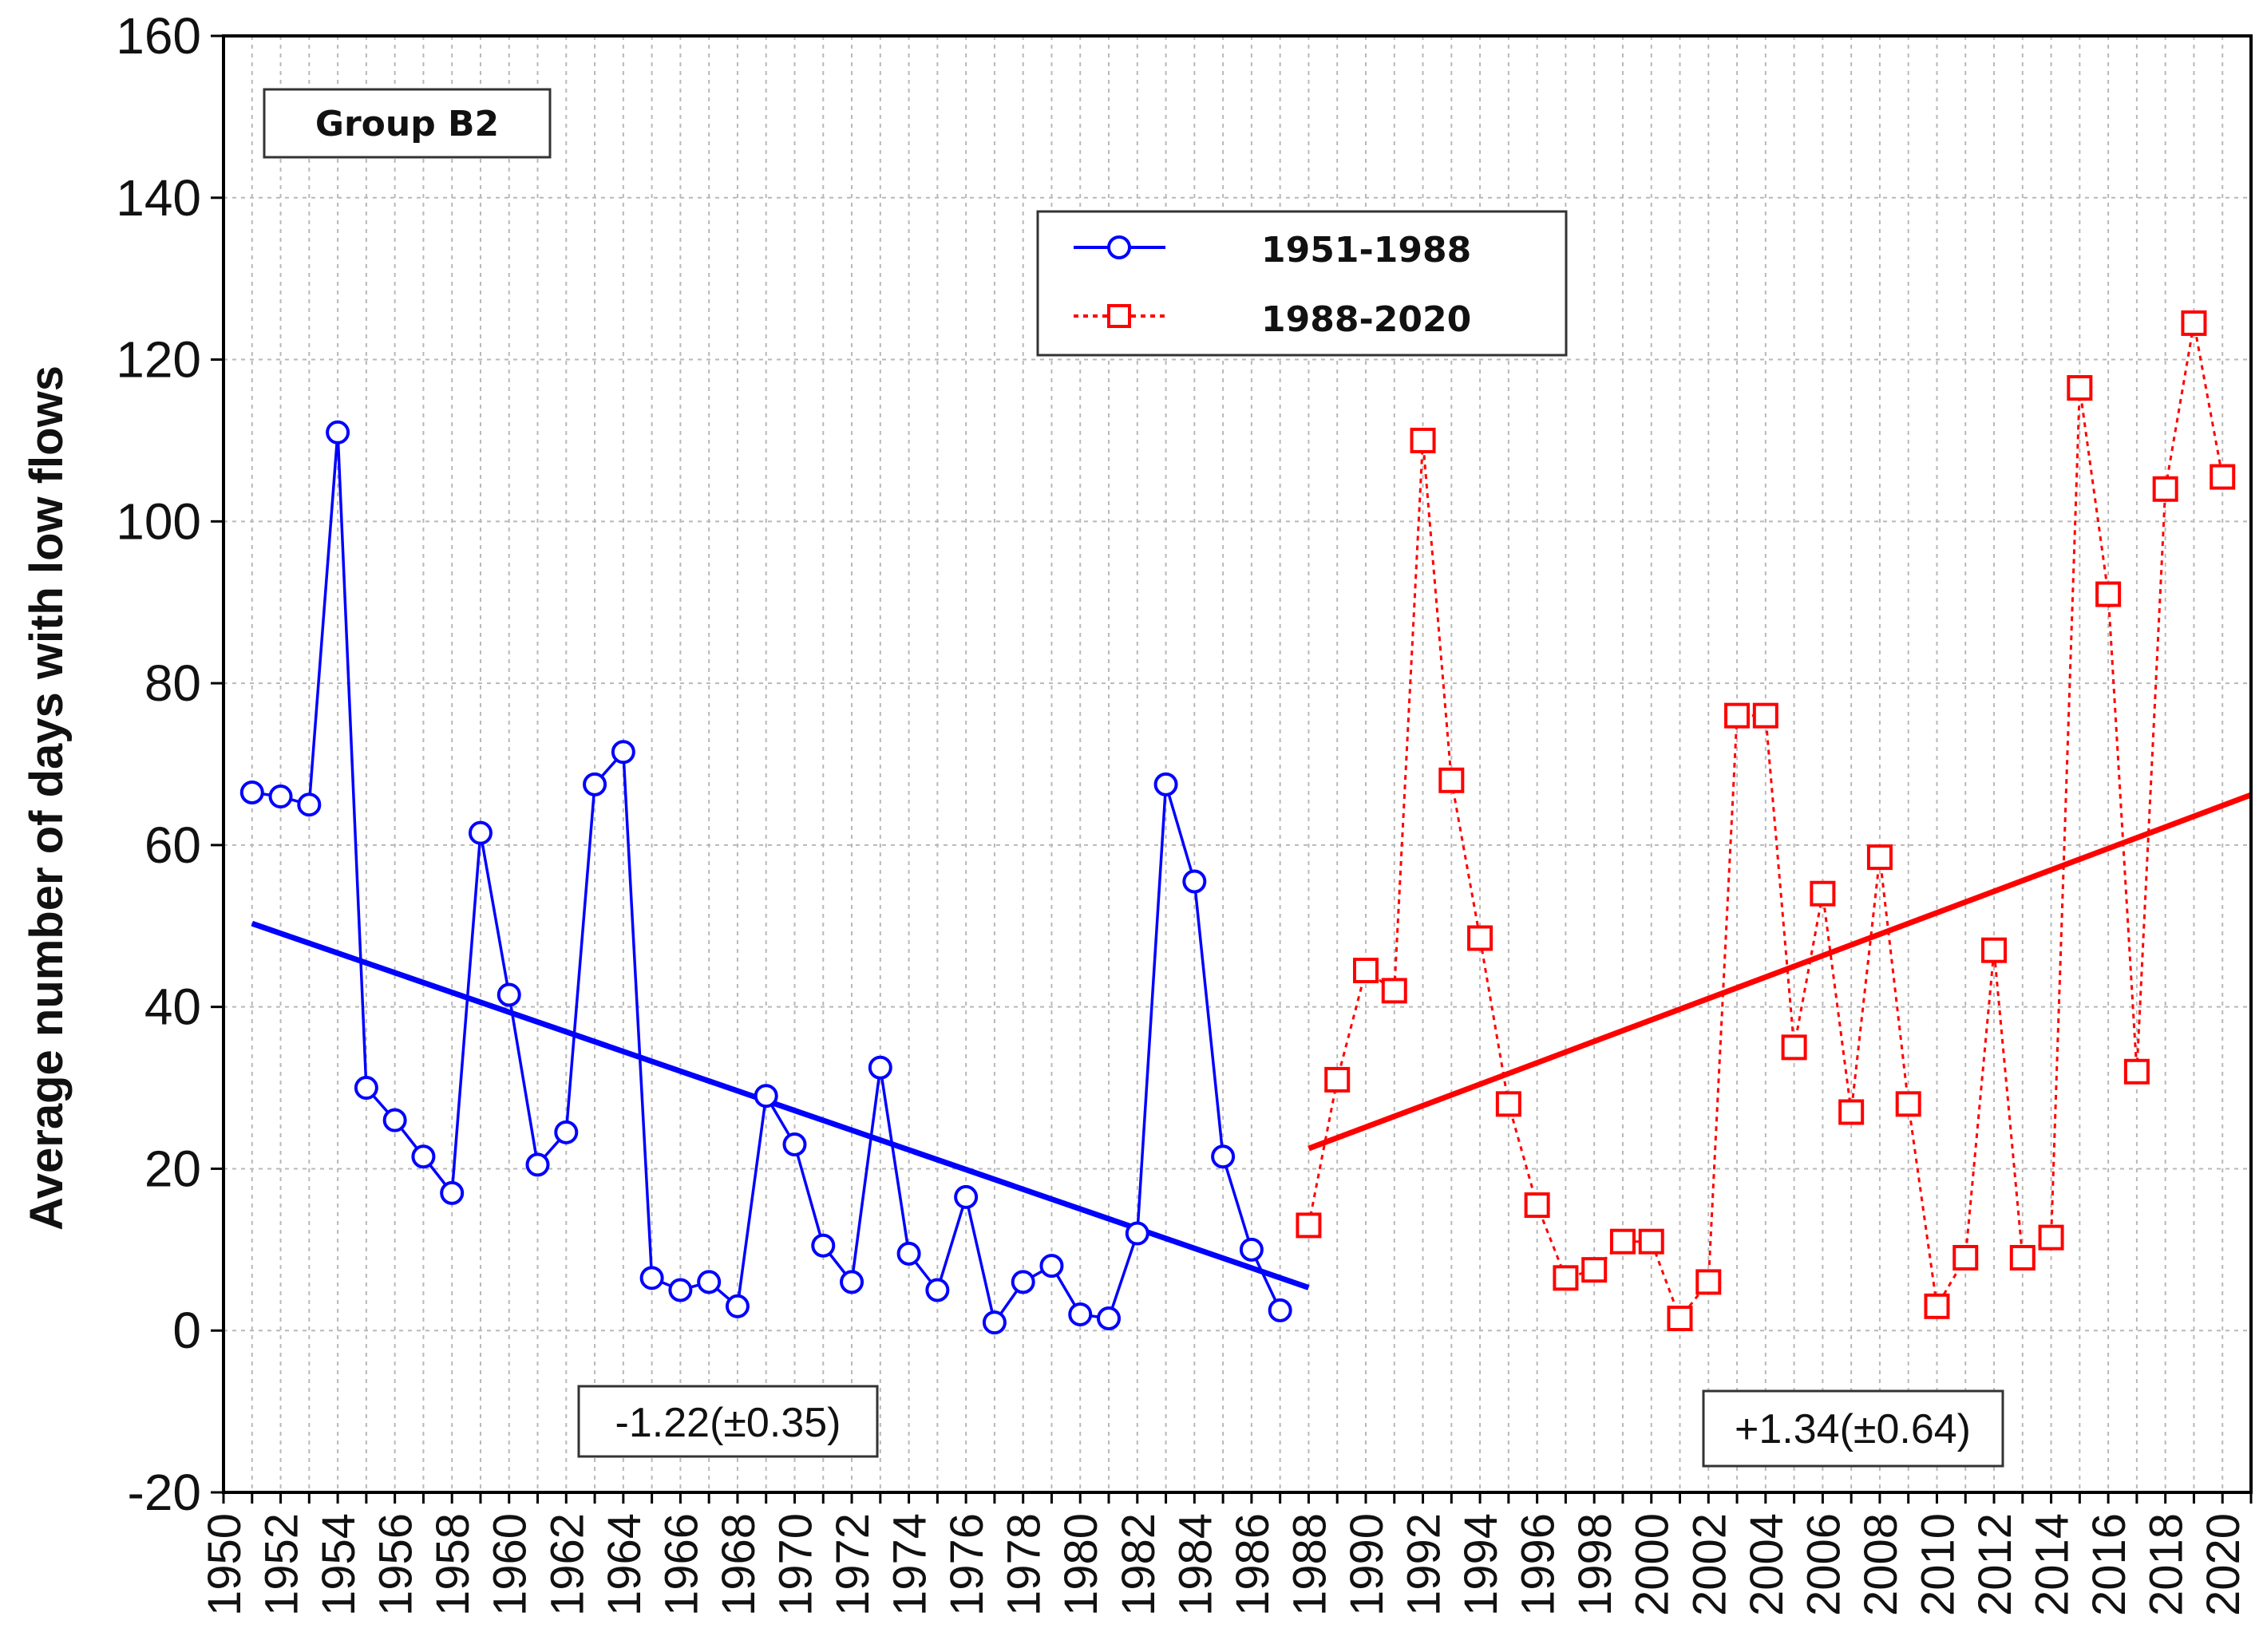  I want to click on legend-box, so click(1302, 283).